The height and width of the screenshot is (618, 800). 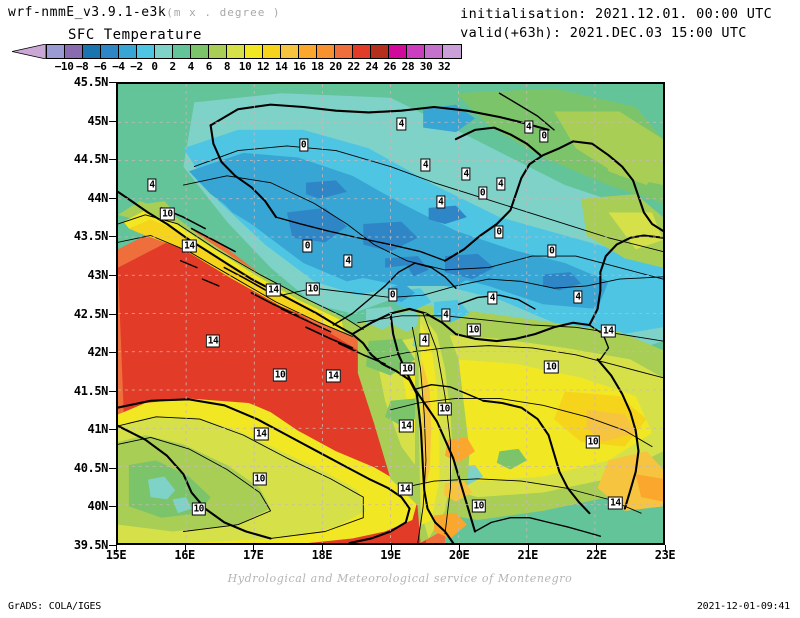 I want to click on colorbar-tick: 4, so click(x=191, y=66).